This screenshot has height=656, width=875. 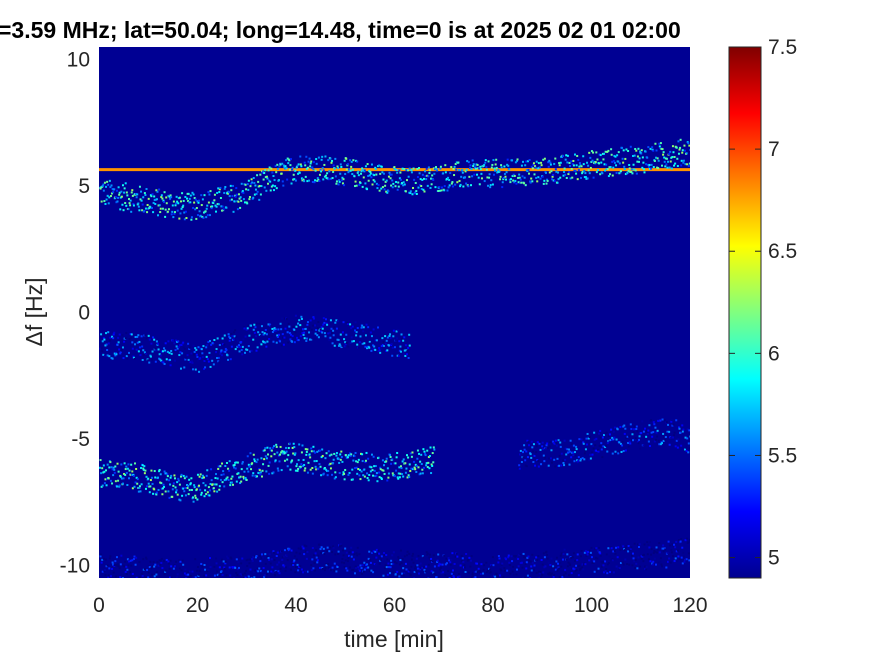 I want to click on x-tick-label: 120, so click(x=689, y=605).